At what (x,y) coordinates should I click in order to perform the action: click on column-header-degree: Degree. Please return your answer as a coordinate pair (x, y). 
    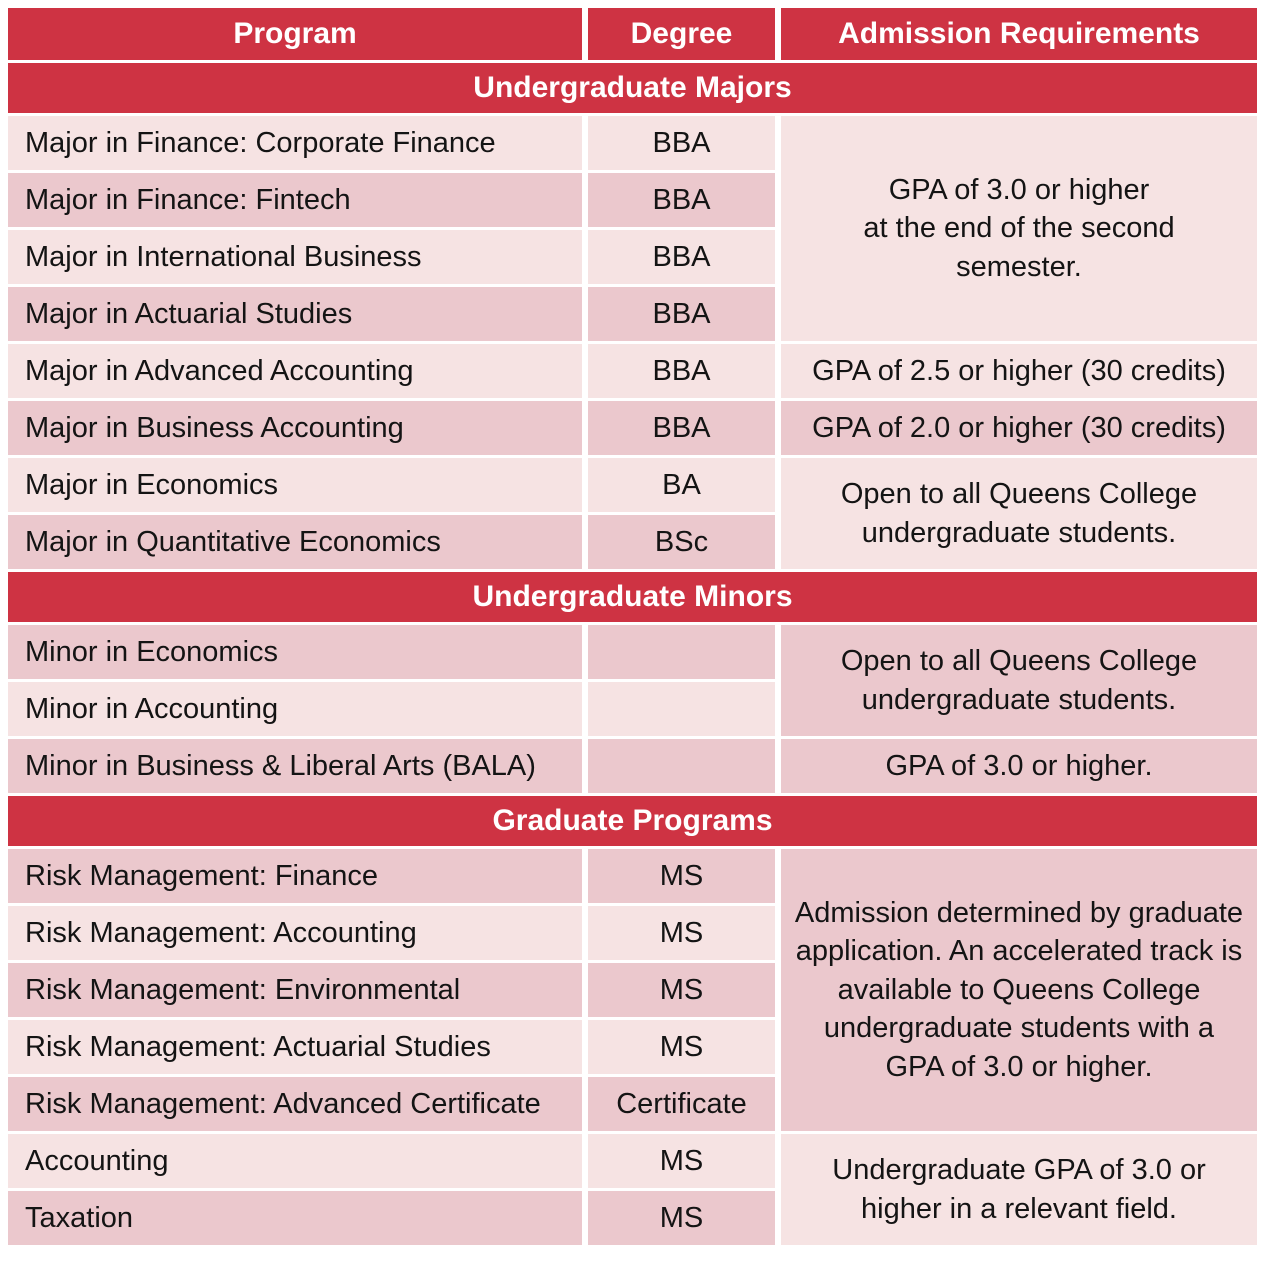
    Looking at the image, I should click on (681, 34).